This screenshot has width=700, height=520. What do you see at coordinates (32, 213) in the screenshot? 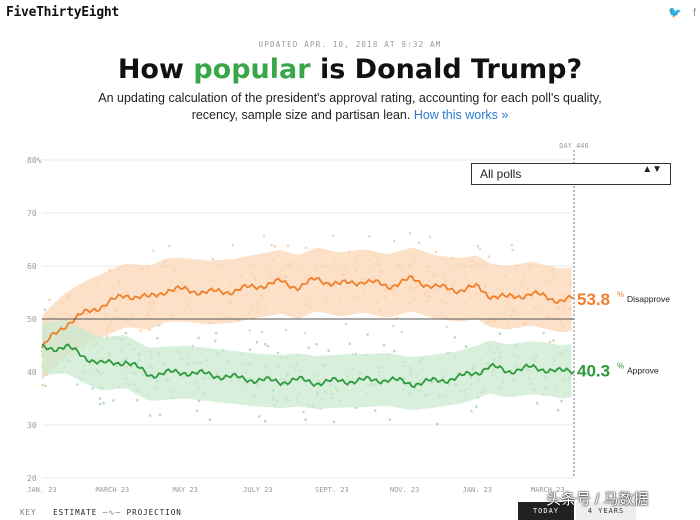
I see `y-tick-label: 70` at bounding box center [32, 213].